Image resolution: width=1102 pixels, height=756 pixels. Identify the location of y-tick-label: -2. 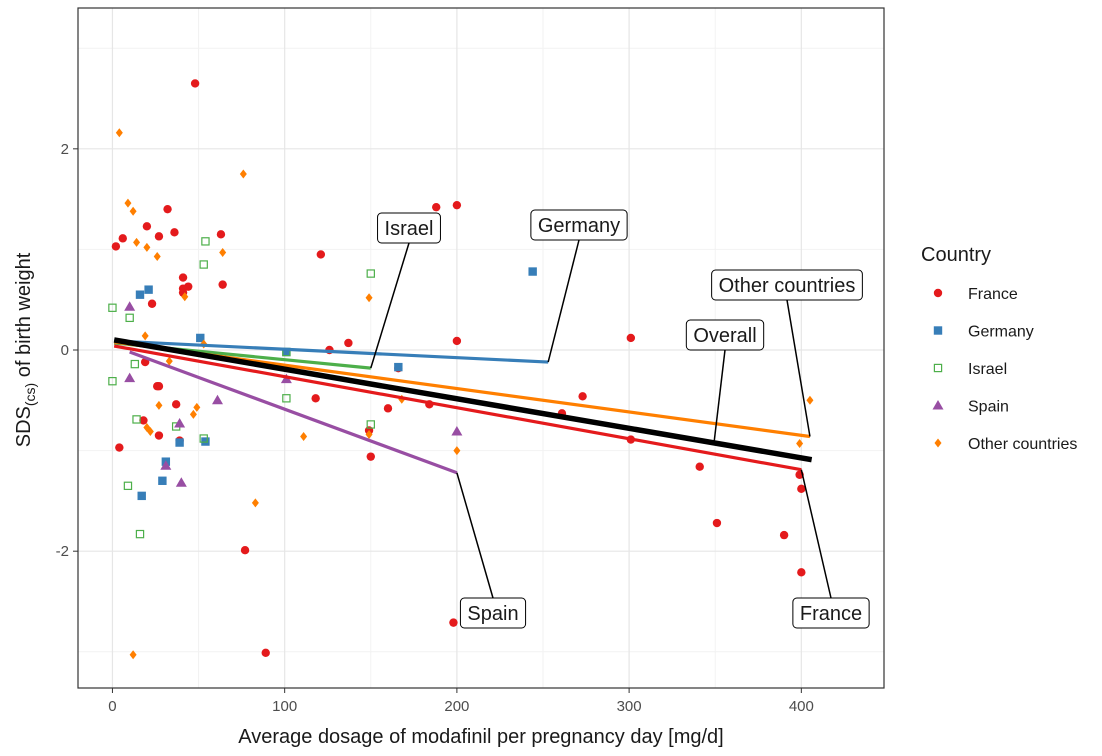
(62, 551).